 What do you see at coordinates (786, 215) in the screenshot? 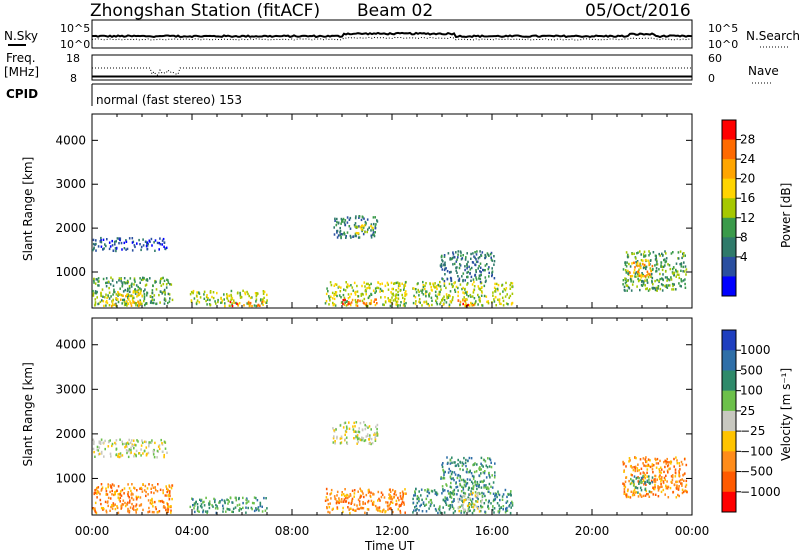
I see `colorbar-label: Power [dB]` at bounding box center [786, 215].